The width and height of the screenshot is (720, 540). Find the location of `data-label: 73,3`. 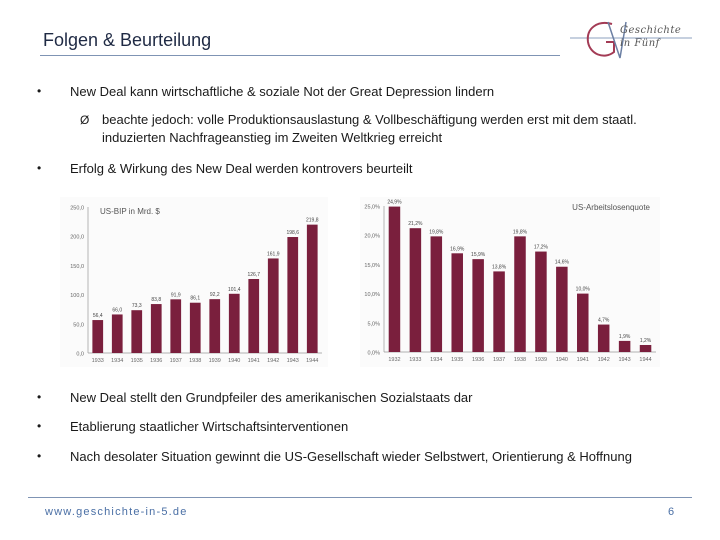

data-label: 73,3 is located at coordinates (137, 306).